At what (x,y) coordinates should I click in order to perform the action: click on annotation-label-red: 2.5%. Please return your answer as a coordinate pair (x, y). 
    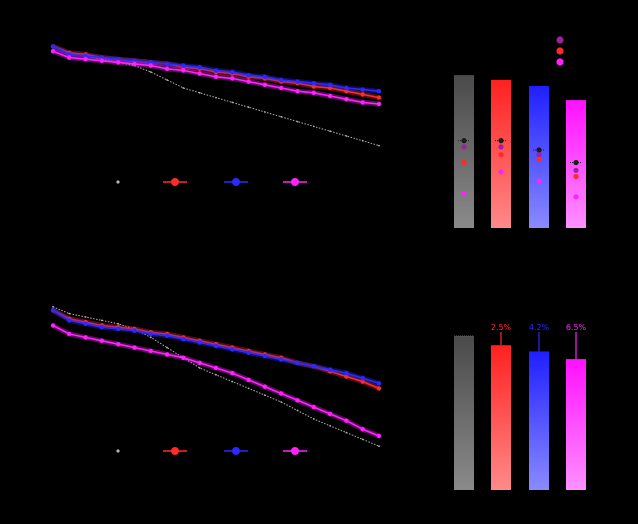
    Looking at the image, I should click on (501, 327).